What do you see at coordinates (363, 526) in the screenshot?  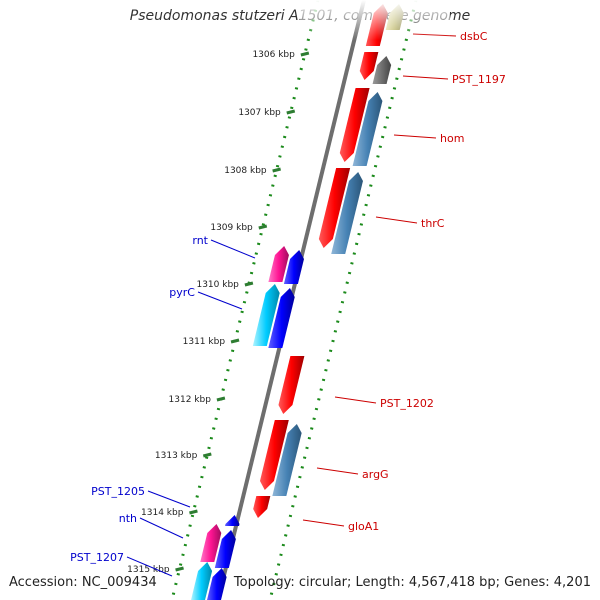 I see `gene-label-right: gloA1` at bounding box center [363, 526].